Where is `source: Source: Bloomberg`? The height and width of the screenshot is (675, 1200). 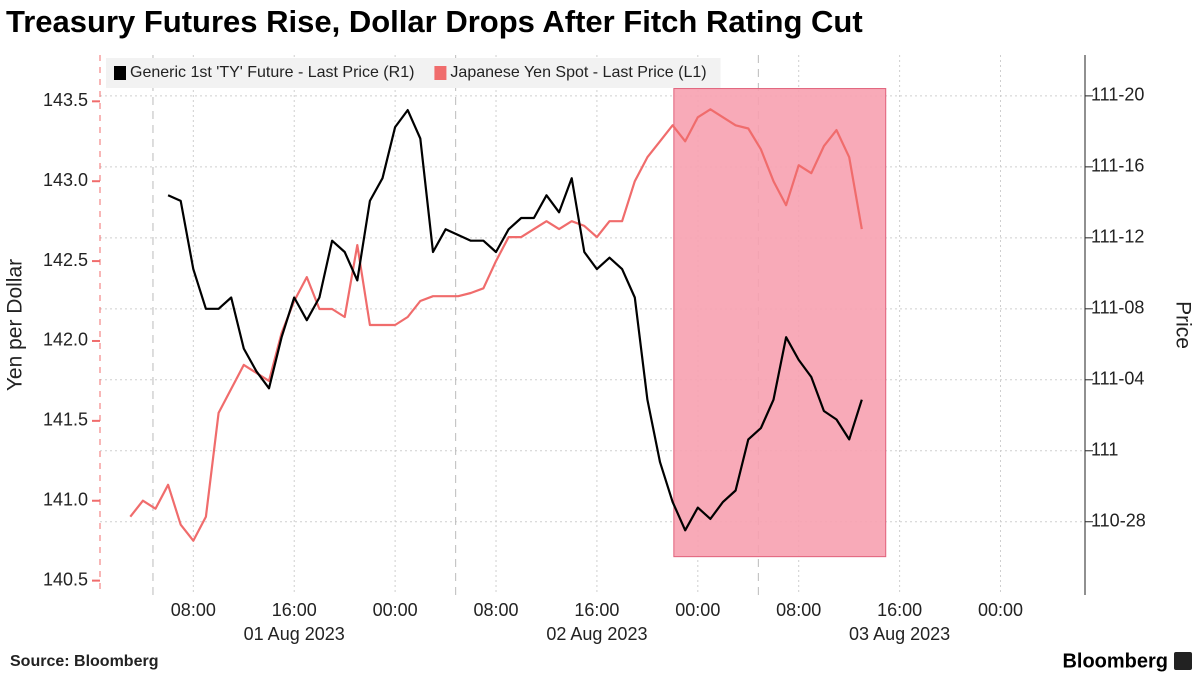
source: Source: Bloomberg is located at coordinates (84, 661).